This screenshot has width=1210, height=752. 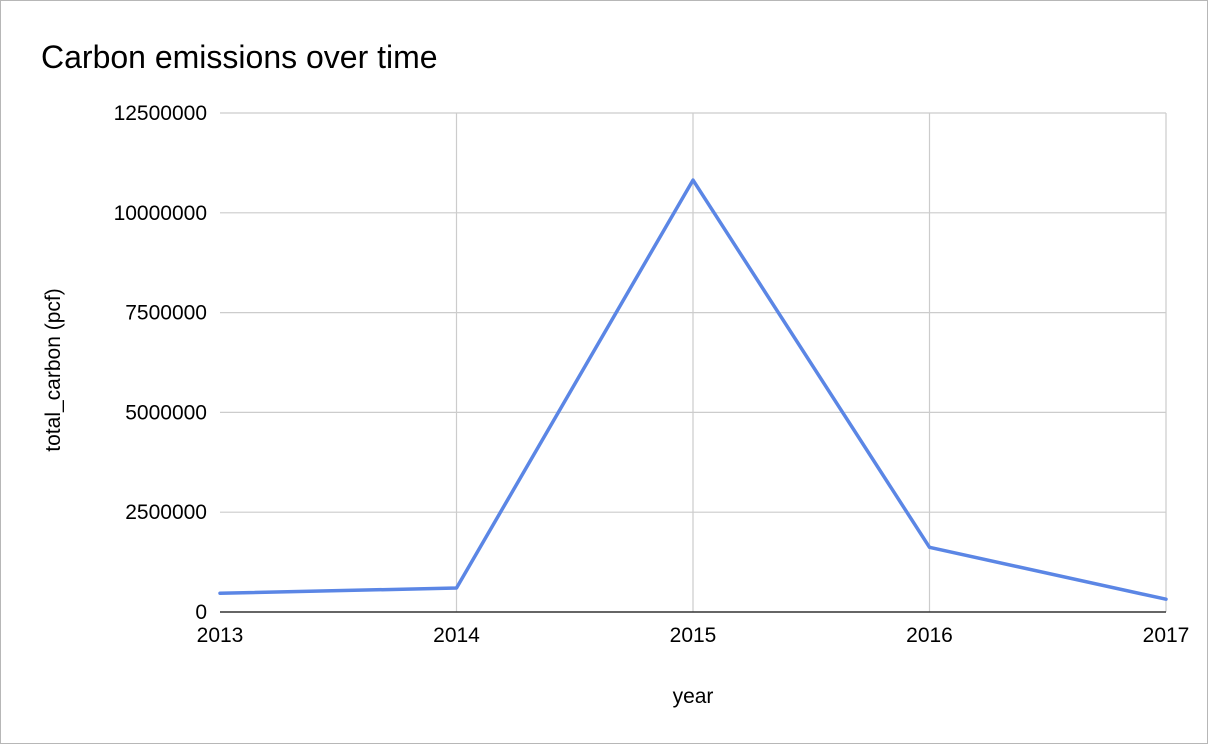 What do you see at coordinates (693, 635) in the screenshot?
I see `x-tick-label: 2015` at bounding box center [693, 635].